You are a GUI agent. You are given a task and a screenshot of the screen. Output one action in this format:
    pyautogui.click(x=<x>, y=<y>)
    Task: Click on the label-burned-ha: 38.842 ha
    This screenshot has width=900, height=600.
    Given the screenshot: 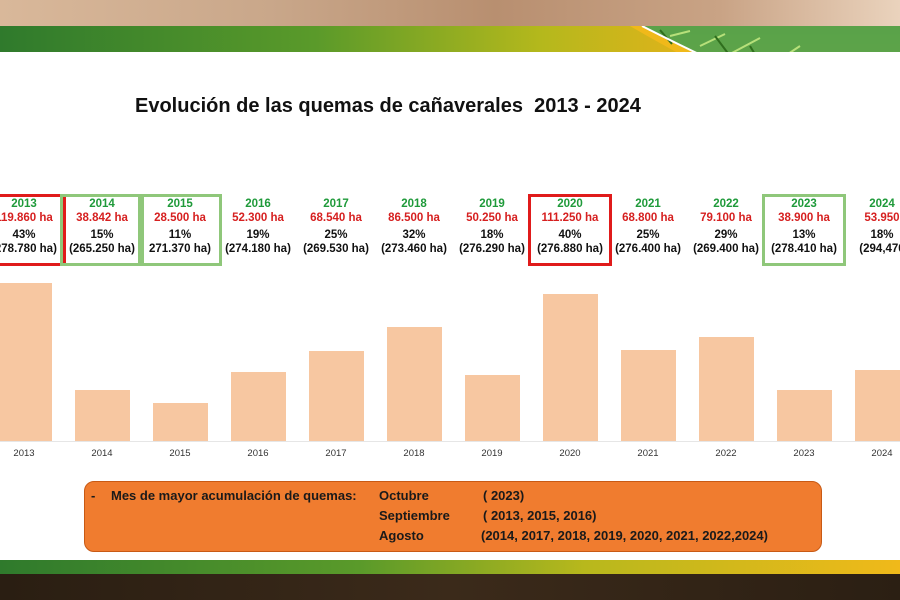 What is the action you would take?
    pyautogui.click(x=102, y=218)
    